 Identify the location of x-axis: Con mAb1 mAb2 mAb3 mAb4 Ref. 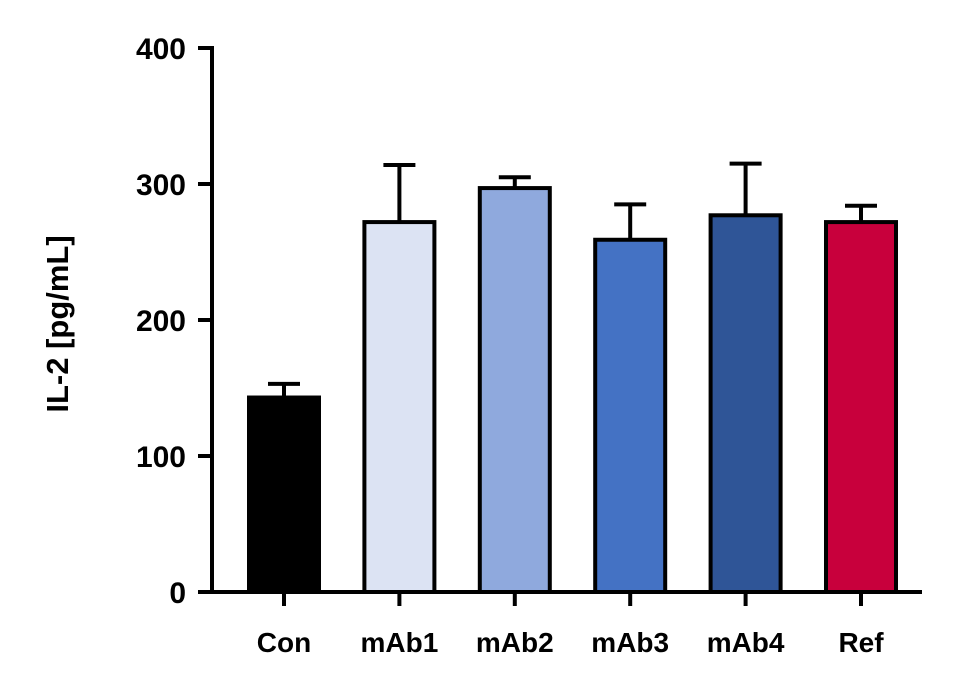
(567, 624).